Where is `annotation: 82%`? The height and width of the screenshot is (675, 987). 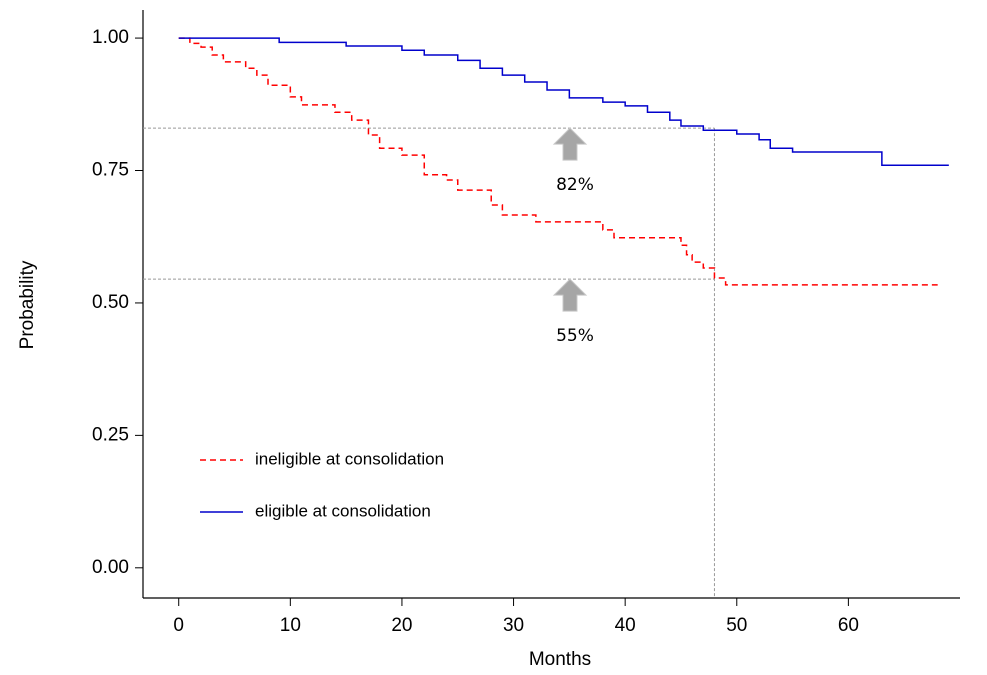 annotation: 82% is located at coordinates (575, 185).